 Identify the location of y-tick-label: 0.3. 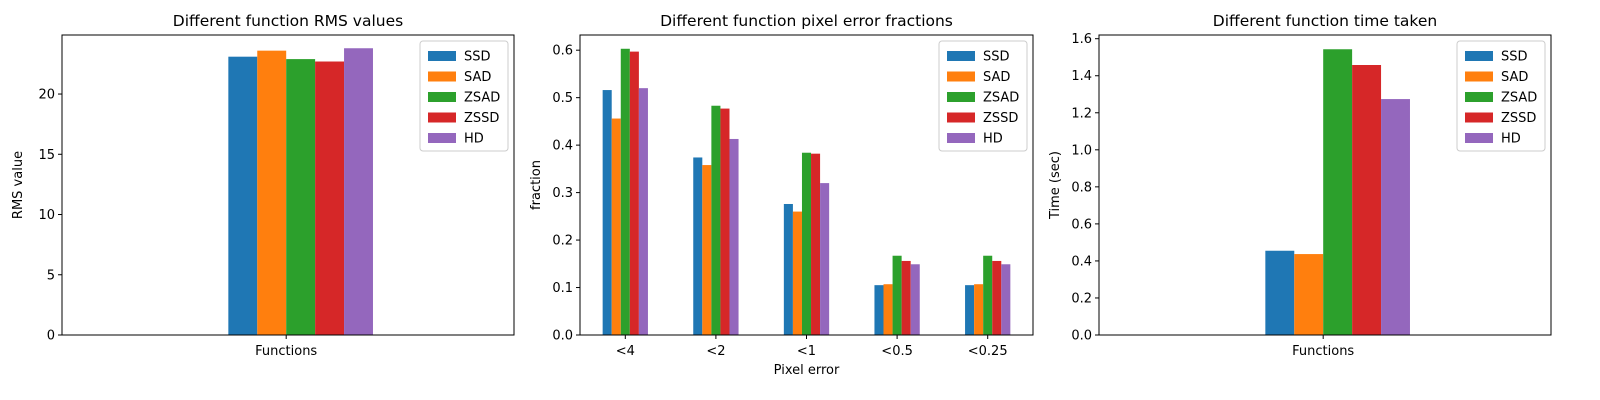
(562, 193).